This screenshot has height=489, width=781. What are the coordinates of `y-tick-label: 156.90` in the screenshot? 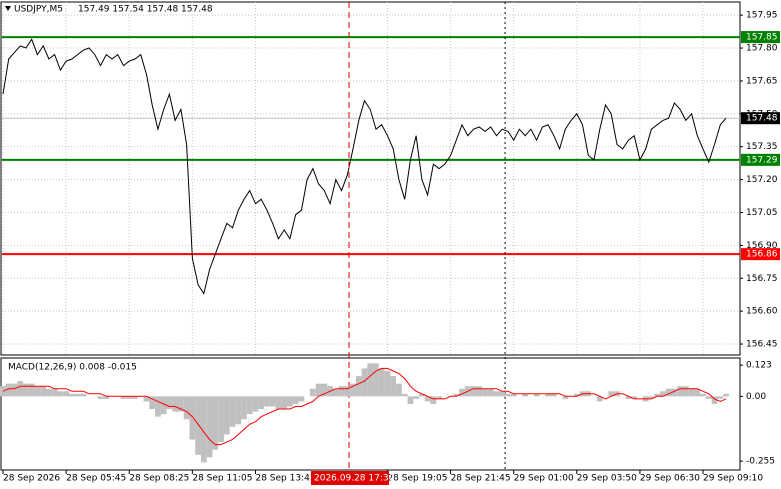 It's located at (762, 246).